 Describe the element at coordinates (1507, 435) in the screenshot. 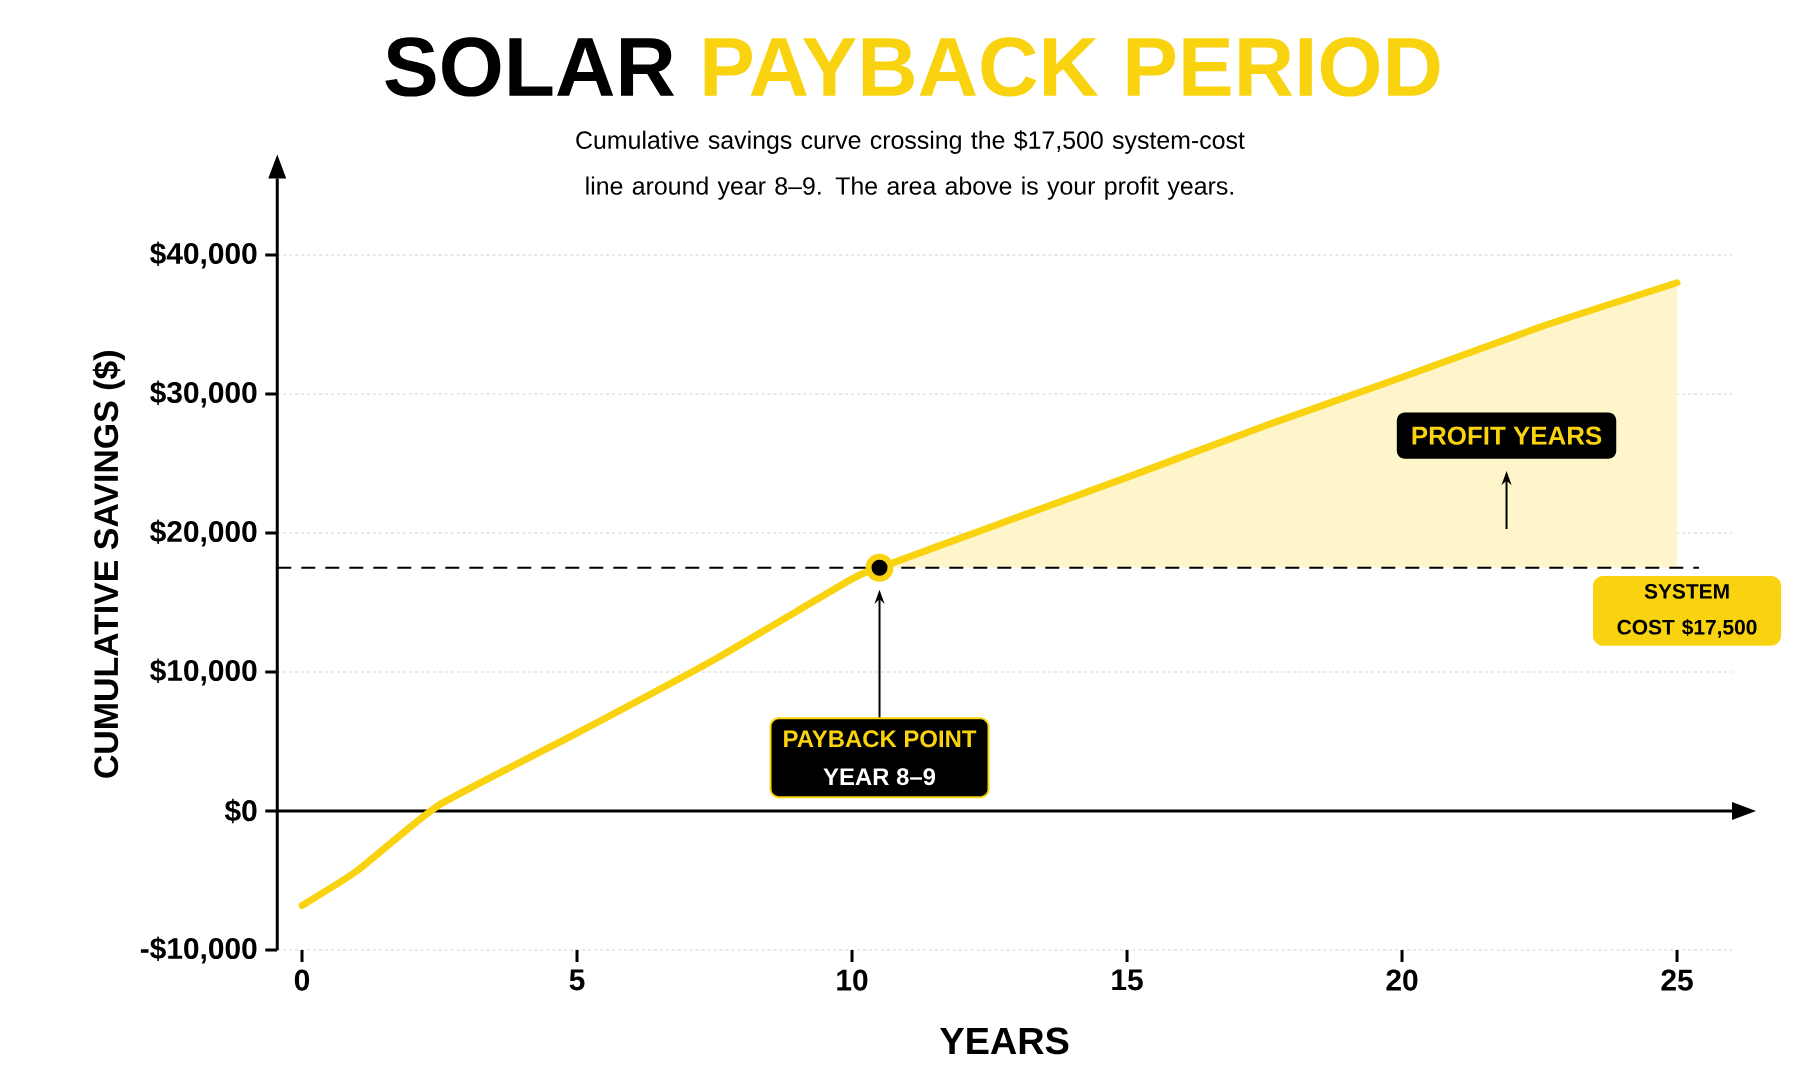

I see `annotation: PROFIT YEARS` at that location.